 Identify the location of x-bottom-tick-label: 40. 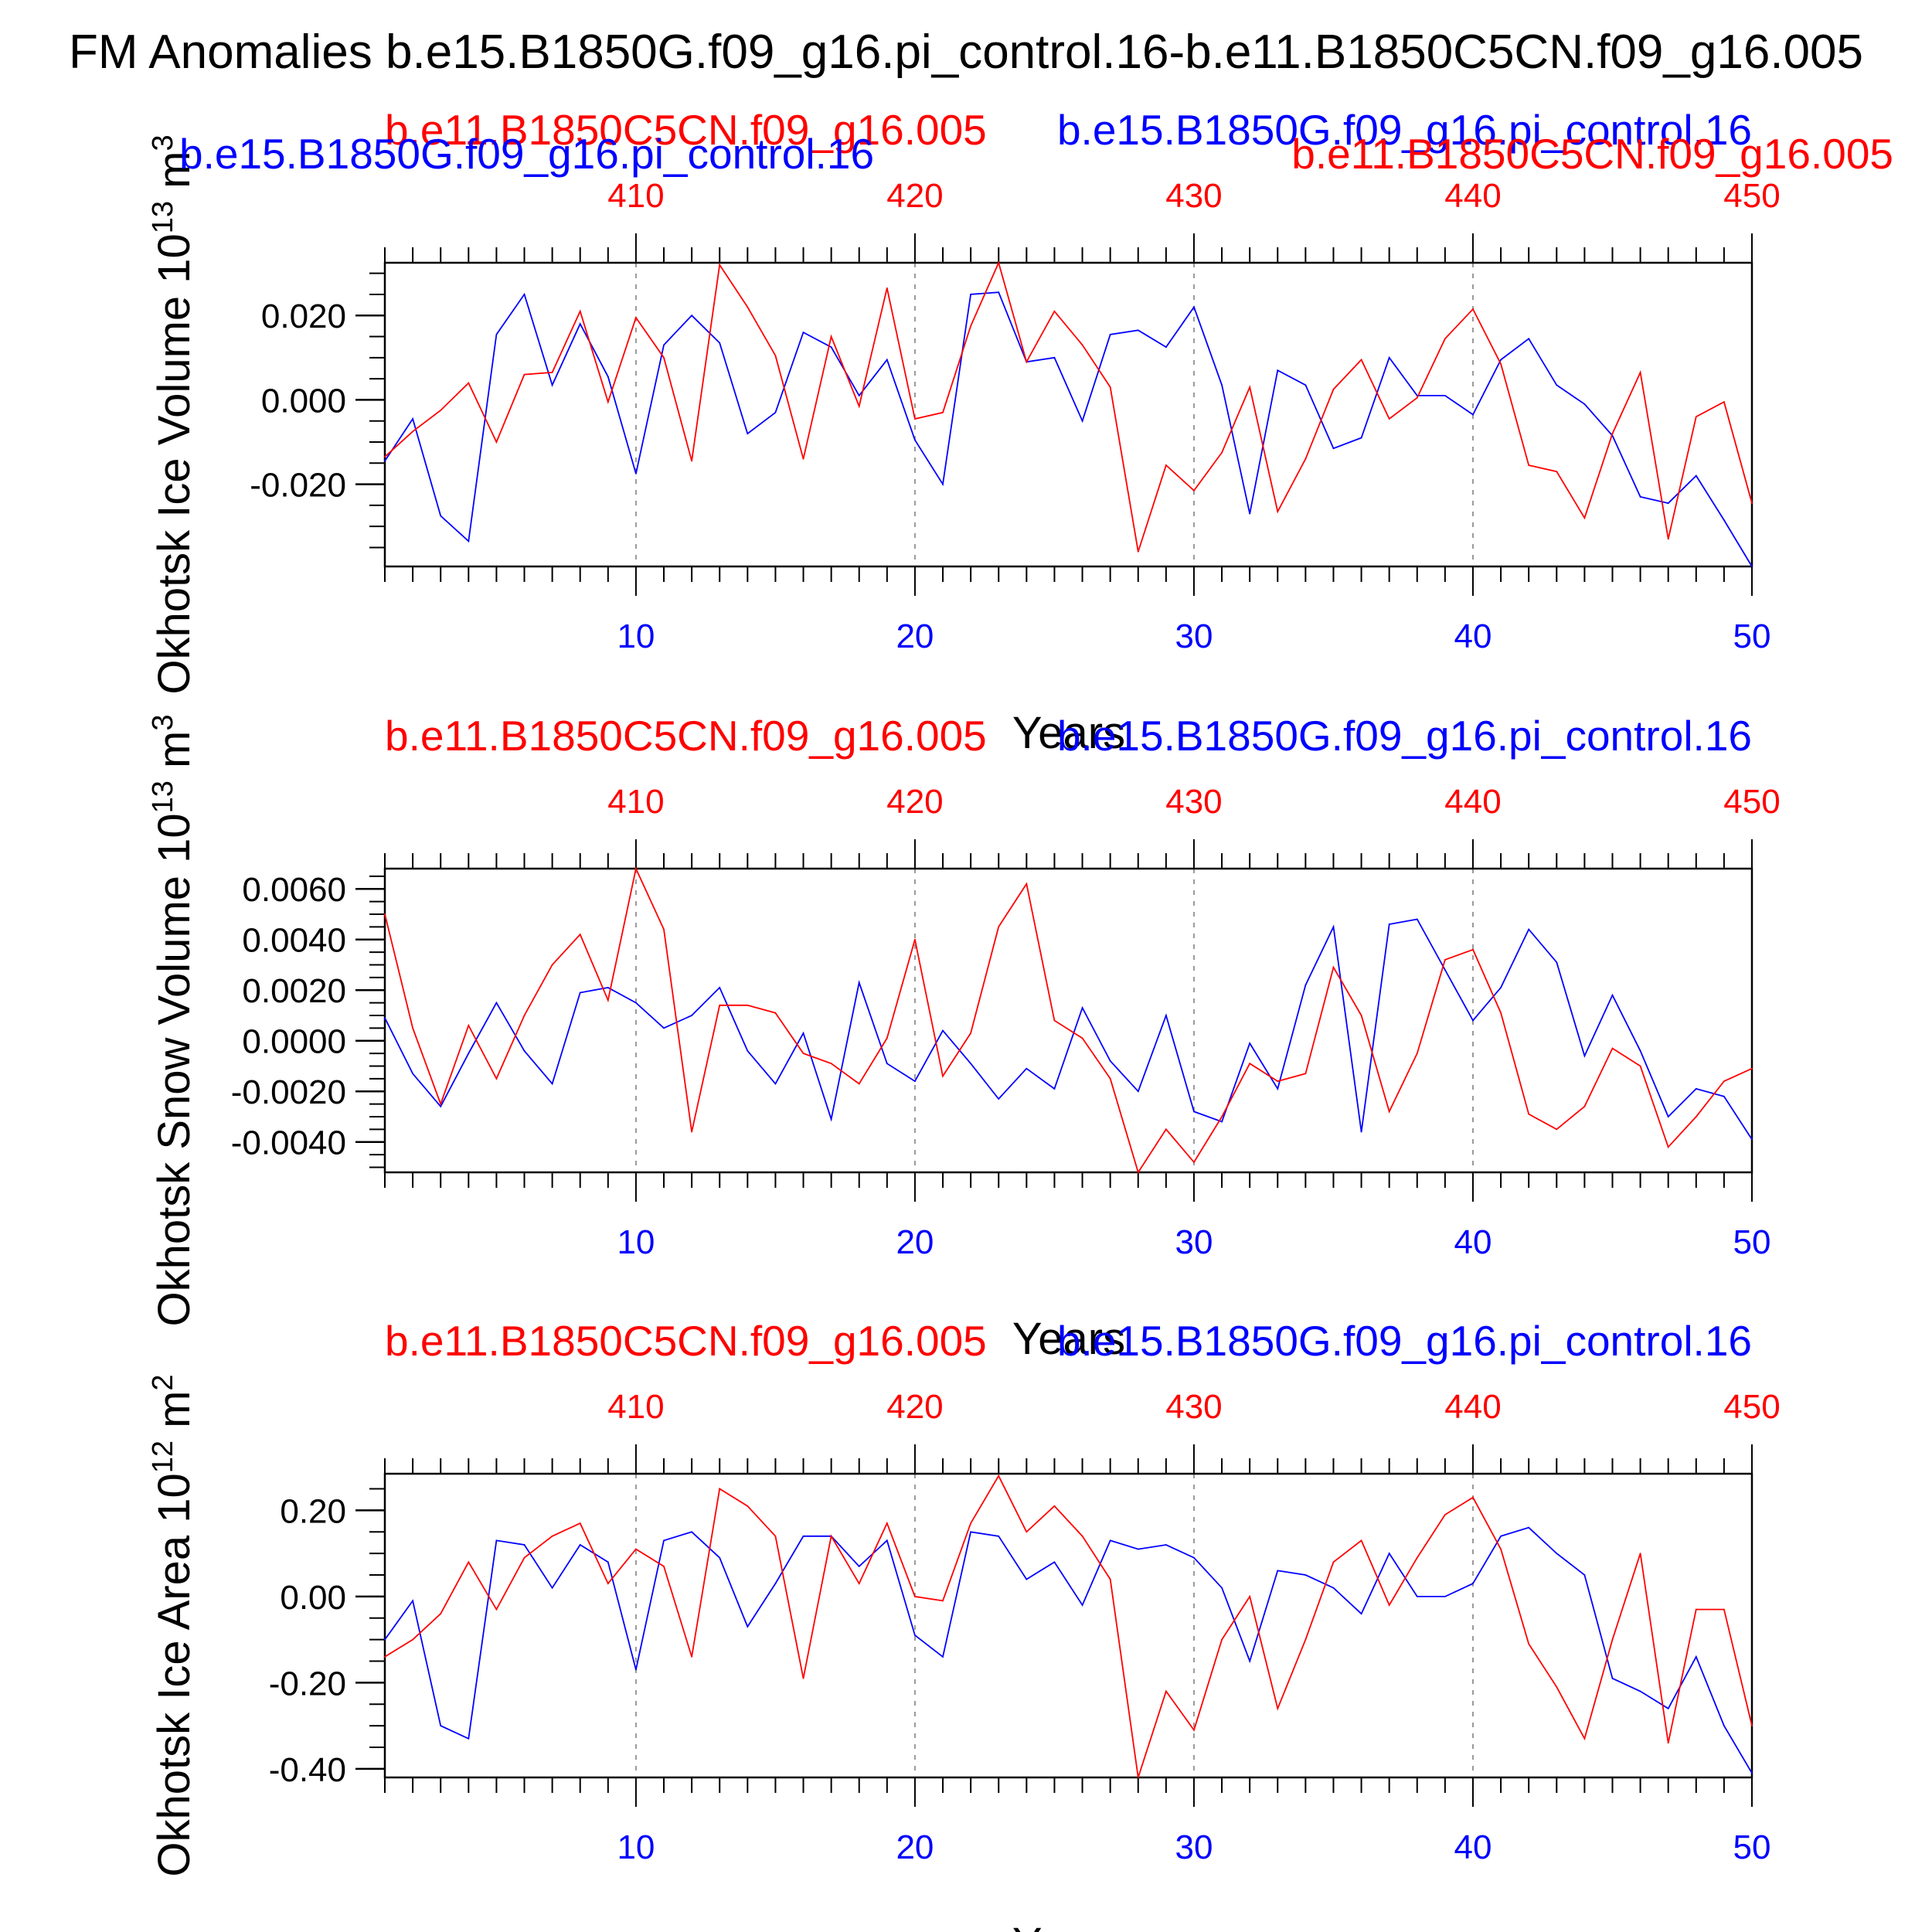
(1473, 1242).